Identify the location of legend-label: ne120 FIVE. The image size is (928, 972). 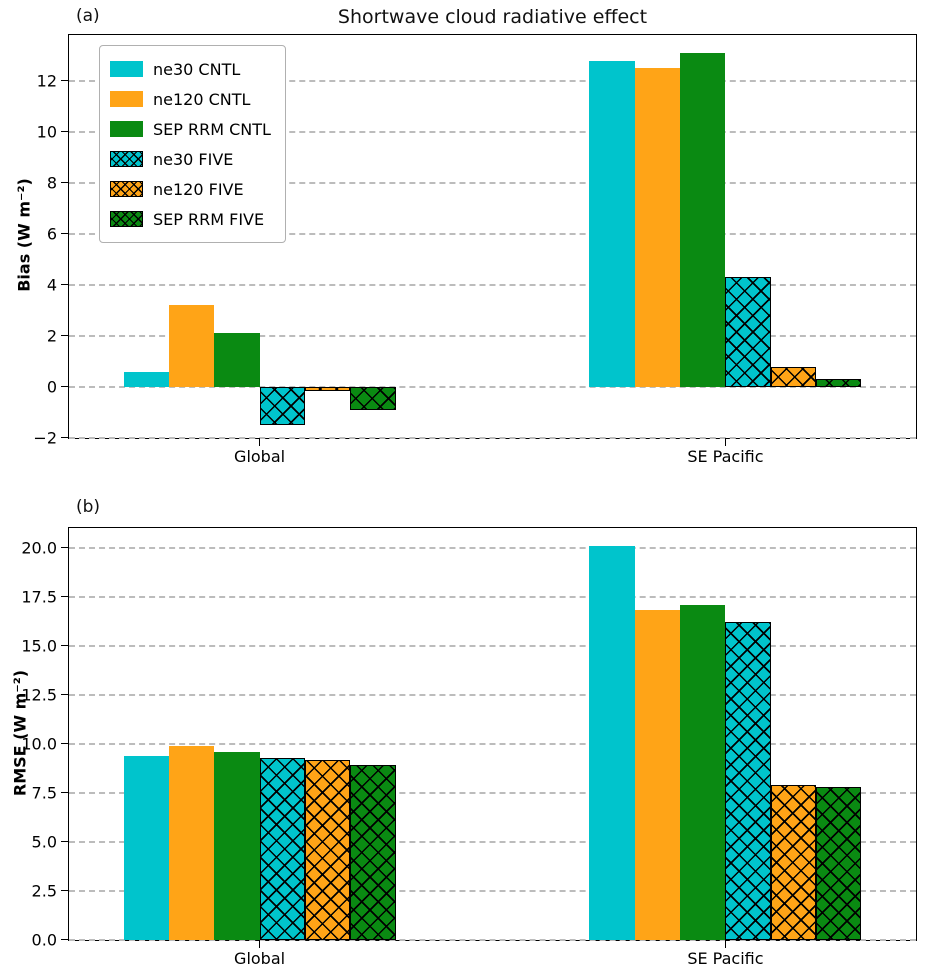
(198, 189).